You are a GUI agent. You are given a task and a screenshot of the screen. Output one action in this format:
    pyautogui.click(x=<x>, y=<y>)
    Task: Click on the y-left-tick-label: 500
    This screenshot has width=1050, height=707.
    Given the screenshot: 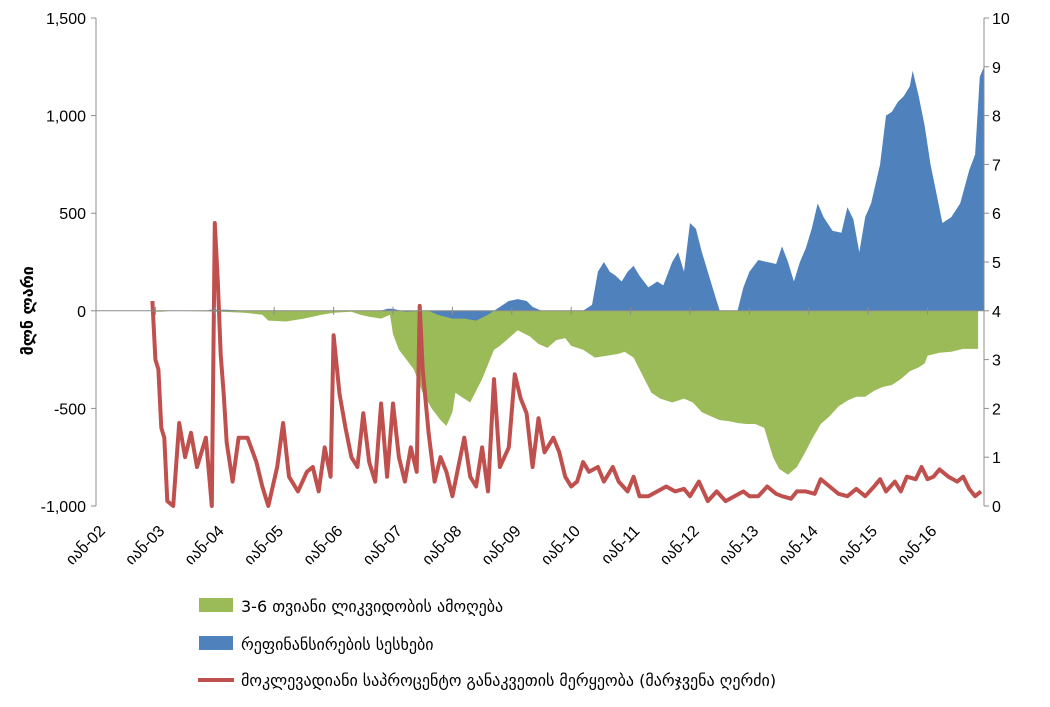 What is the action you would take?
    pyautogui.click(x=72, y=214)
    